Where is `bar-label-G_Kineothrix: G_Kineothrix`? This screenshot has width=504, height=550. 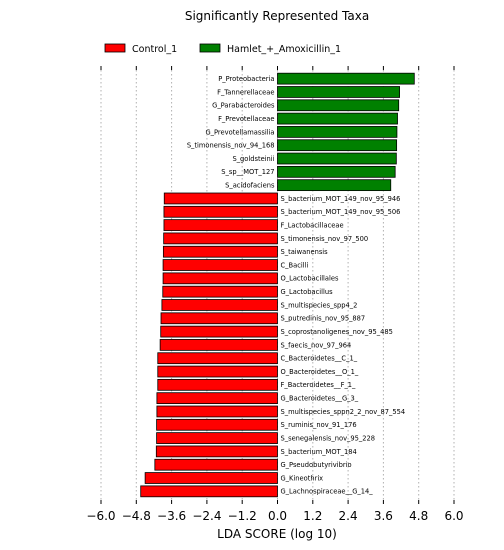
bar-label-G_Kineothrix: G_Kineothrix is located at coordinates (302, 478).